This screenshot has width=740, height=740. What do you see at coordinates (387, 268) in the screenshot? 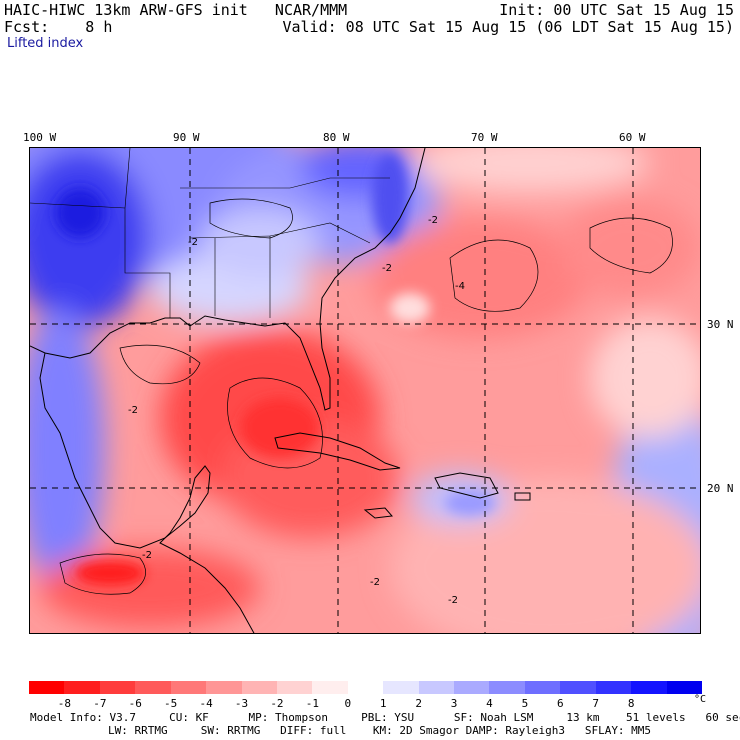
I see `contour-label-2: -2` at bounding box center [387, 268].